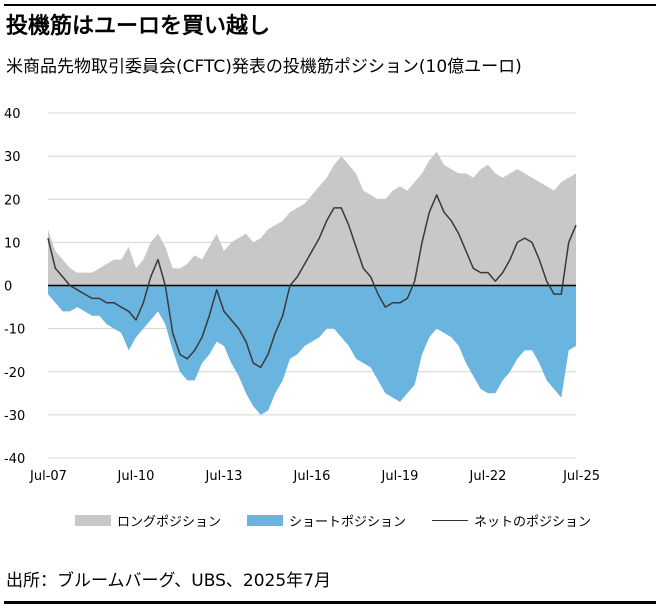  What do you see at coordinates (264, 67) in the screenshot?
I see `chart-subtitle: 米商品先物取引委員会(CFTC)発表の投機筋ポジション(10億ユーロ)` at bounding box center [264, 67].